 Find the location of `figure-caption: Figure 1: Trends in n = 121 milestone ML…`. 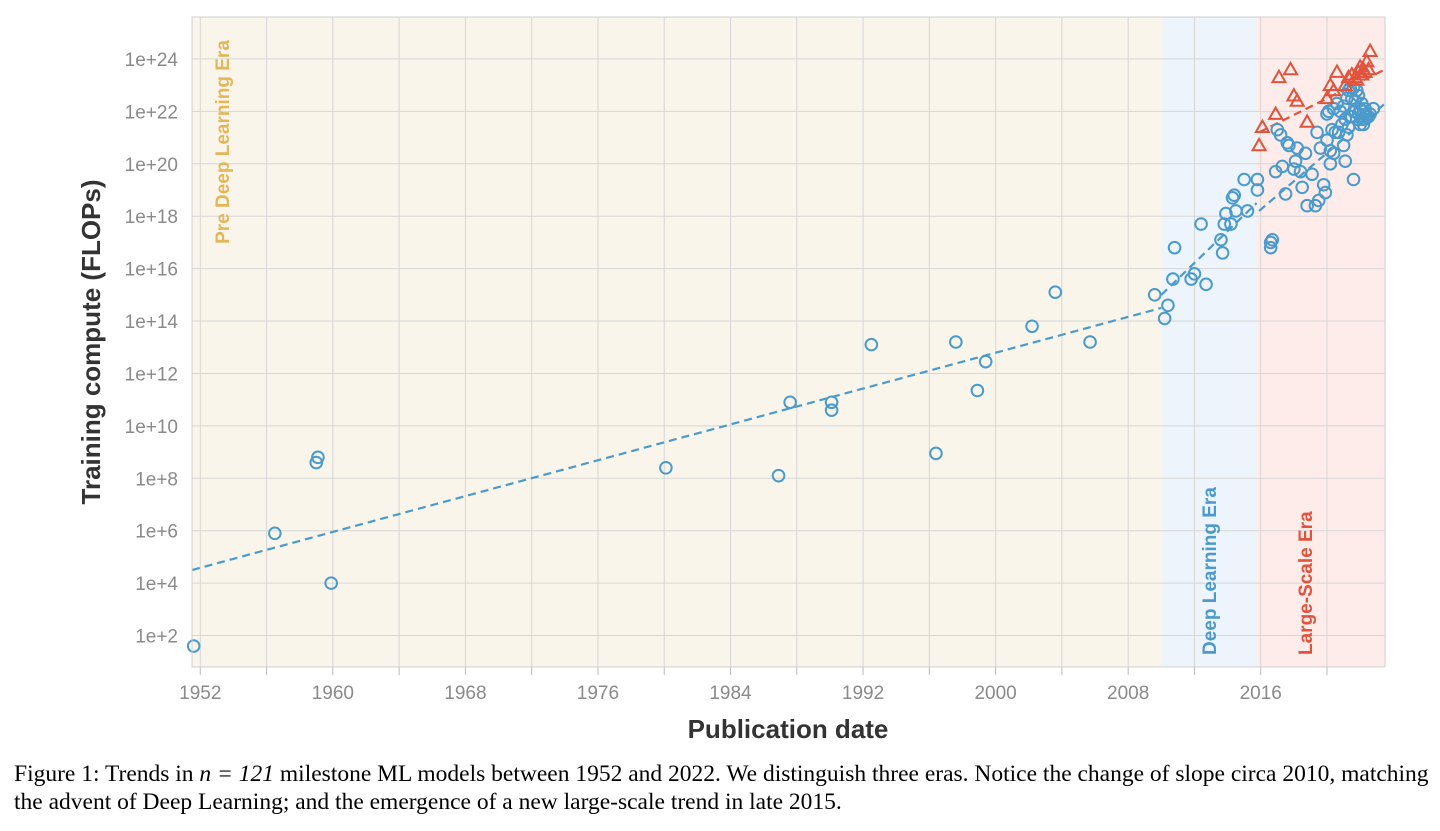

figure-caption: Figure 1: Trends in n = 121 milestone ML… is located at coordinates (724, 788).